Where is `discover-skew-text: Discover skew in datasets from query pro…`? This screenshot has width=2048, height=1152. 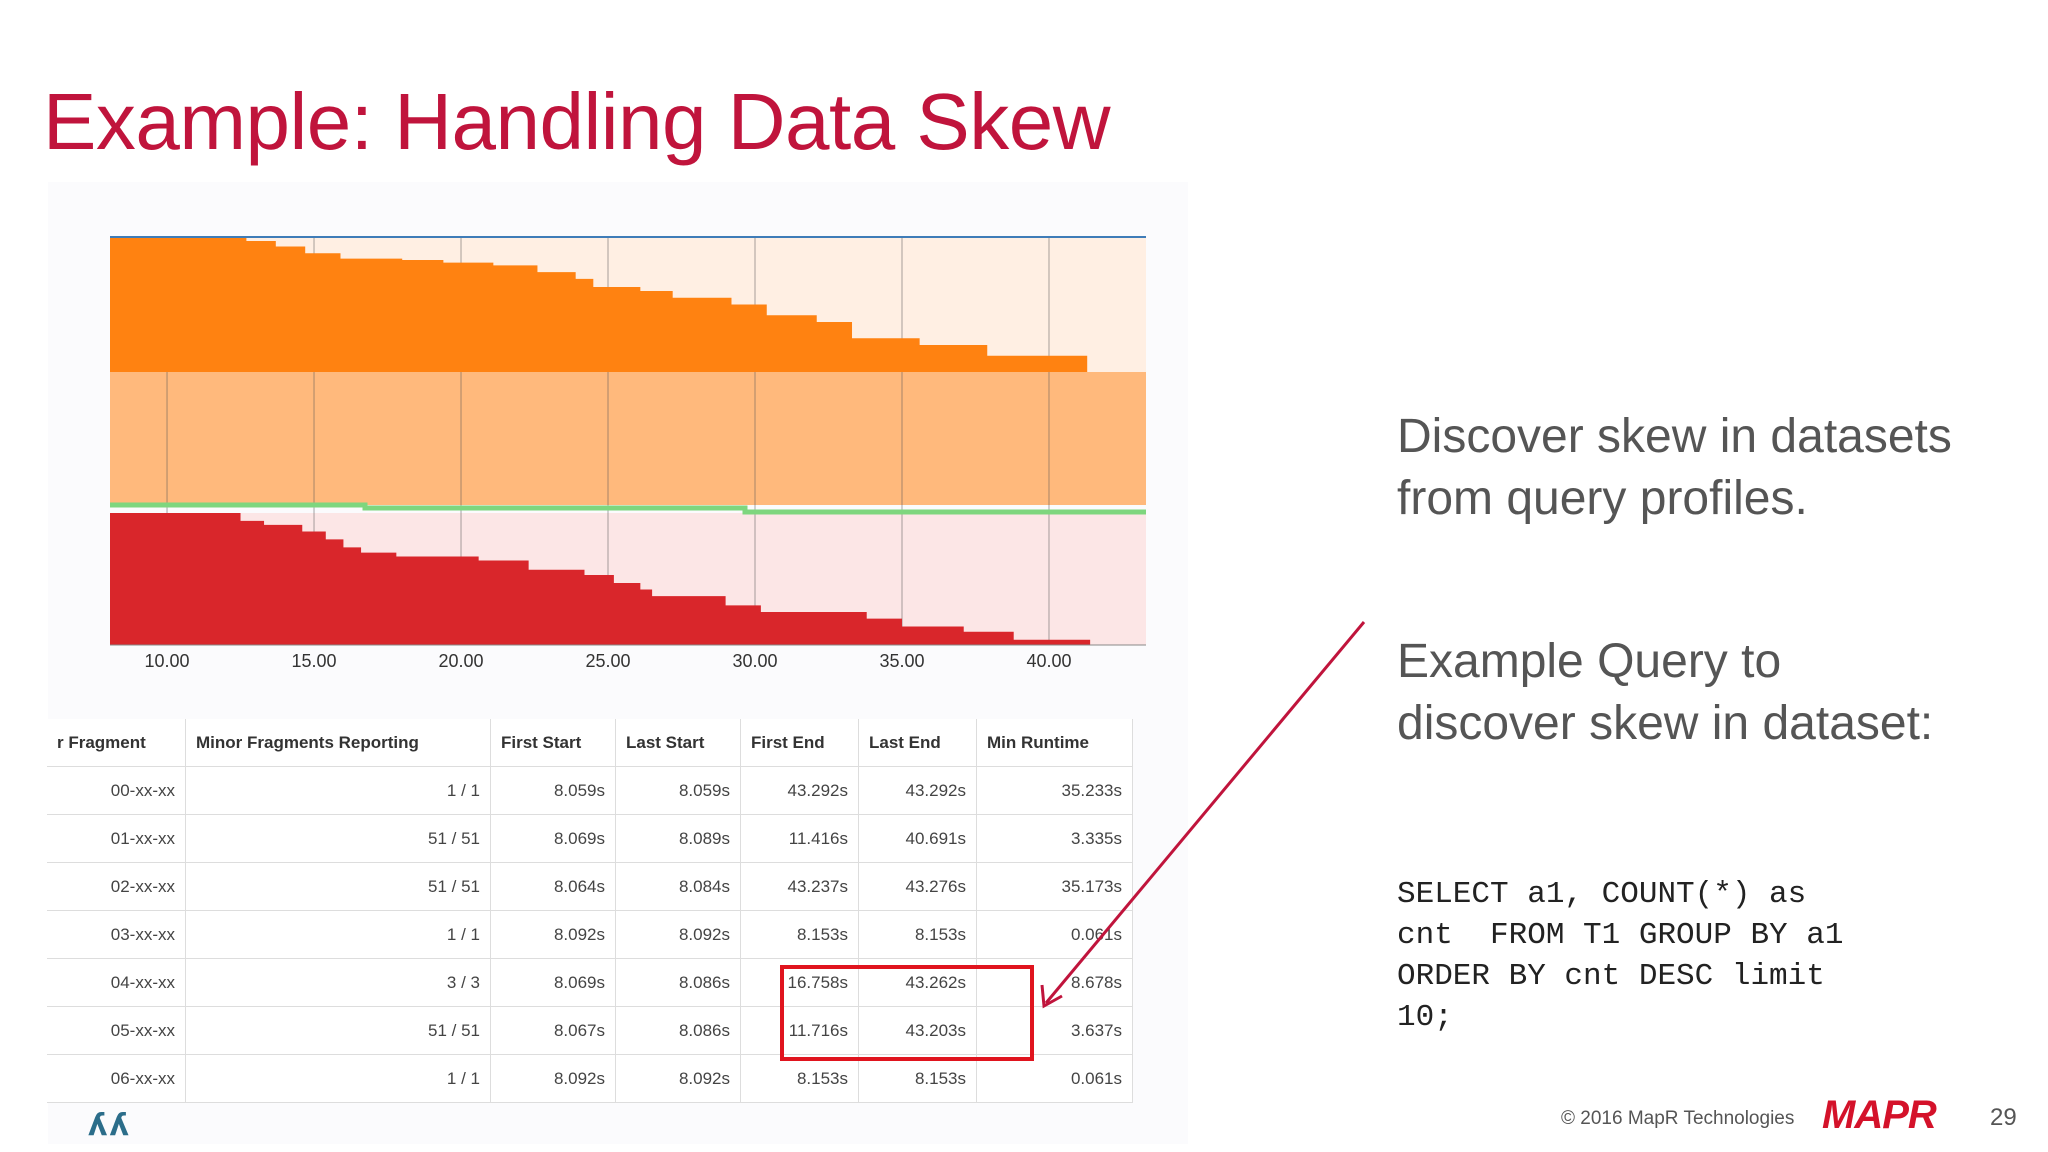
discover-skew-text: Discover skew in datasets from query pro… is located at coordinates (1674, 467).